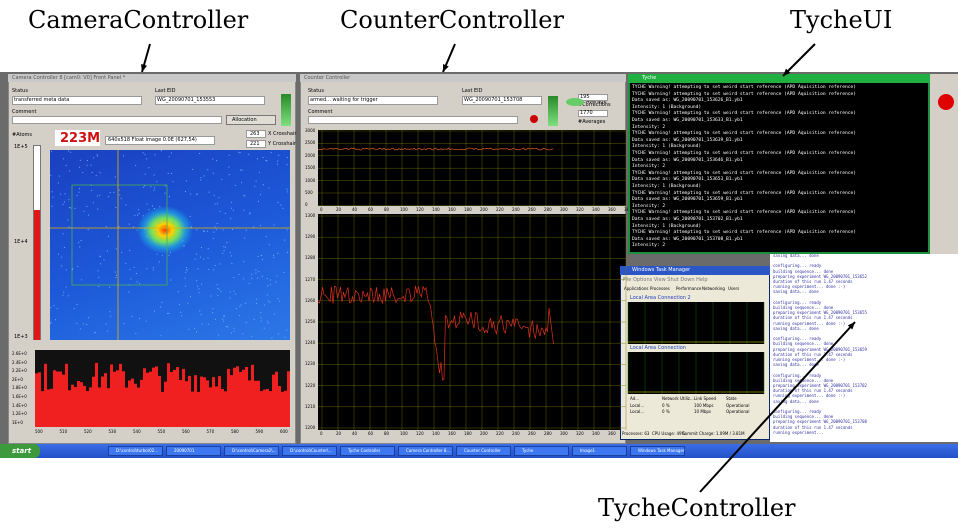  I want to click on log-line: configuring... ready, so click(797, 266).